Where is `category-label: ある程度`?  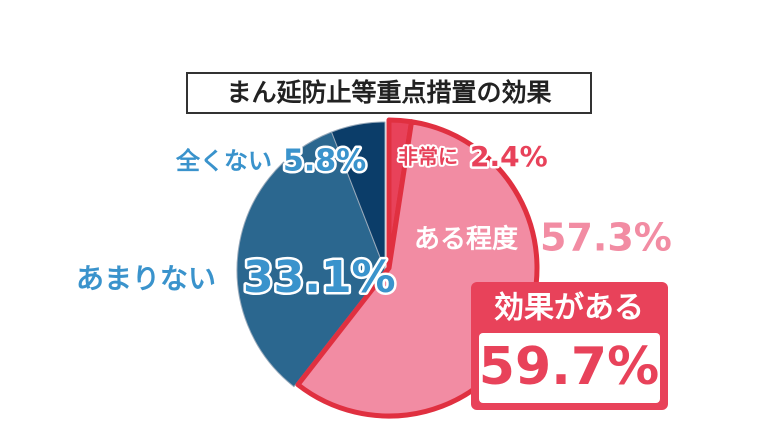
category-label: ある程度 is located at coordinates (466, 239).